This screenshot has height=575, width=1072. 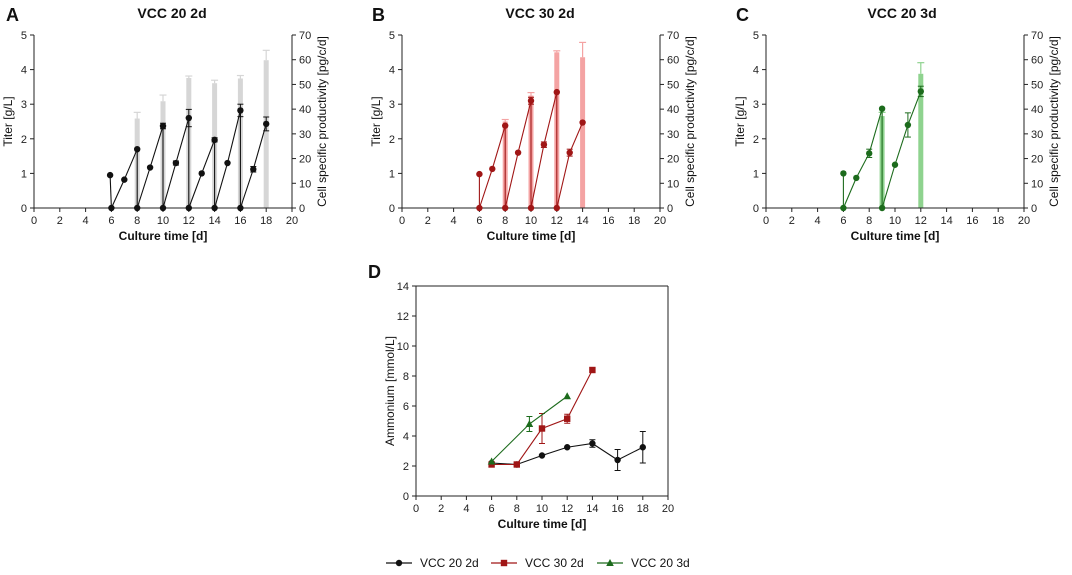 I want to click on y-tick-label: 5, so click(x=756, y=36).